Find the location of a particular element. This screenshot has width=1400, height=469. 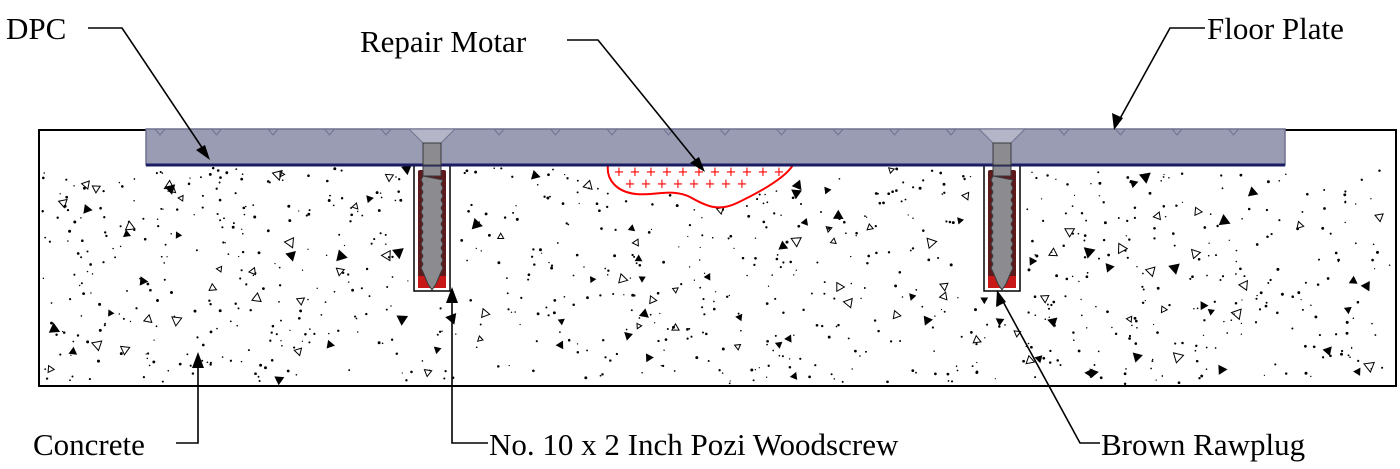

screw-thread-right is located at coordinates (1002, 233).